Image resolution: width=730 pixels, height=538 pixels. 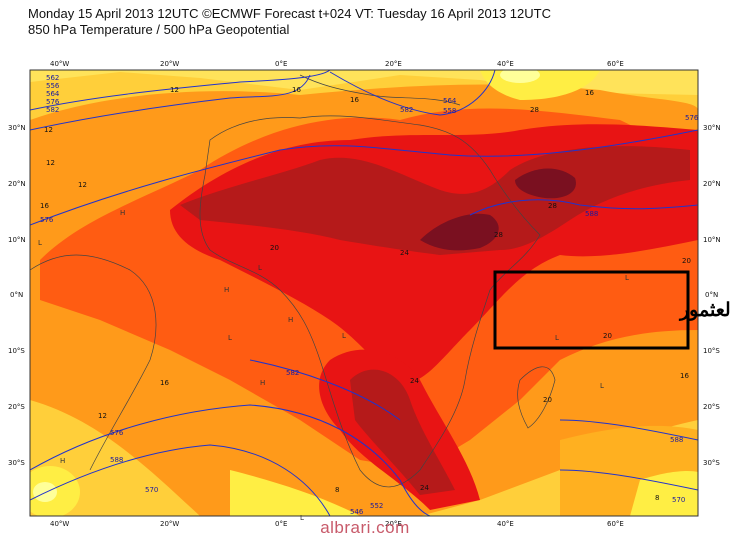 What do you see at coordinates (53, 86) in the screenshot?
I see `geo-label: 556` at bounding box center [53, 86].